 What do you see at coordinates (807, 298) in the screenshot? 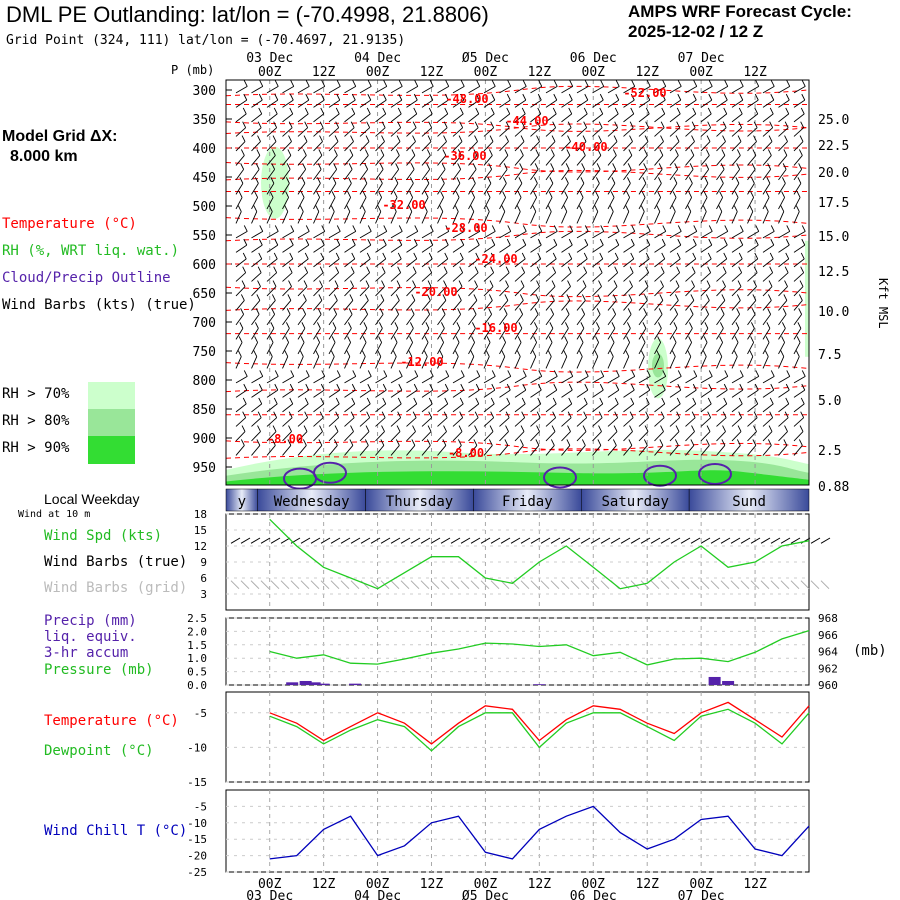
I see `rh-right-edge` at bounding box center [807, 298].